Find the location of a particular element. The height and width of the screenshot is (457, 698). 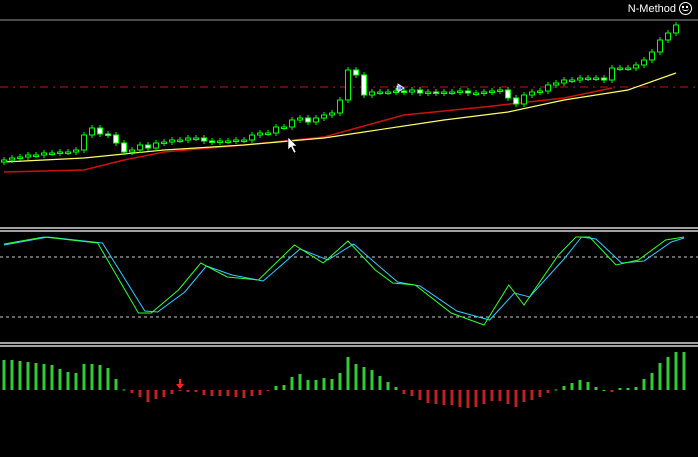

smiley-icon is located at coordinates (685, 8).